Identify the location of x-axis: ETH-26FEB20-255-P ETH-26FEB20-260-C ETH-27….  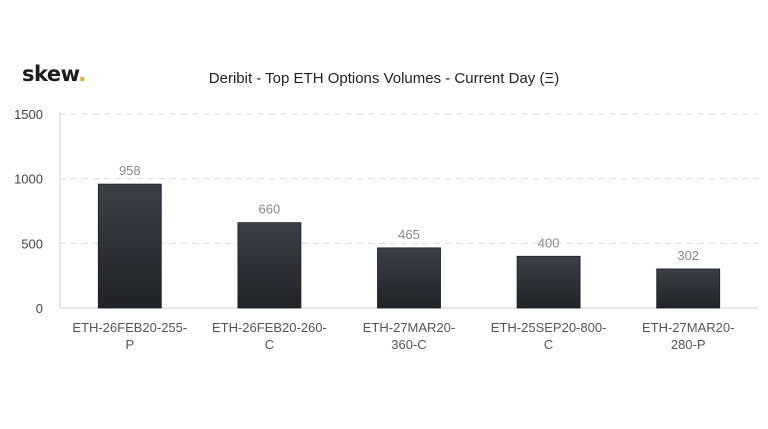
(403, 336).